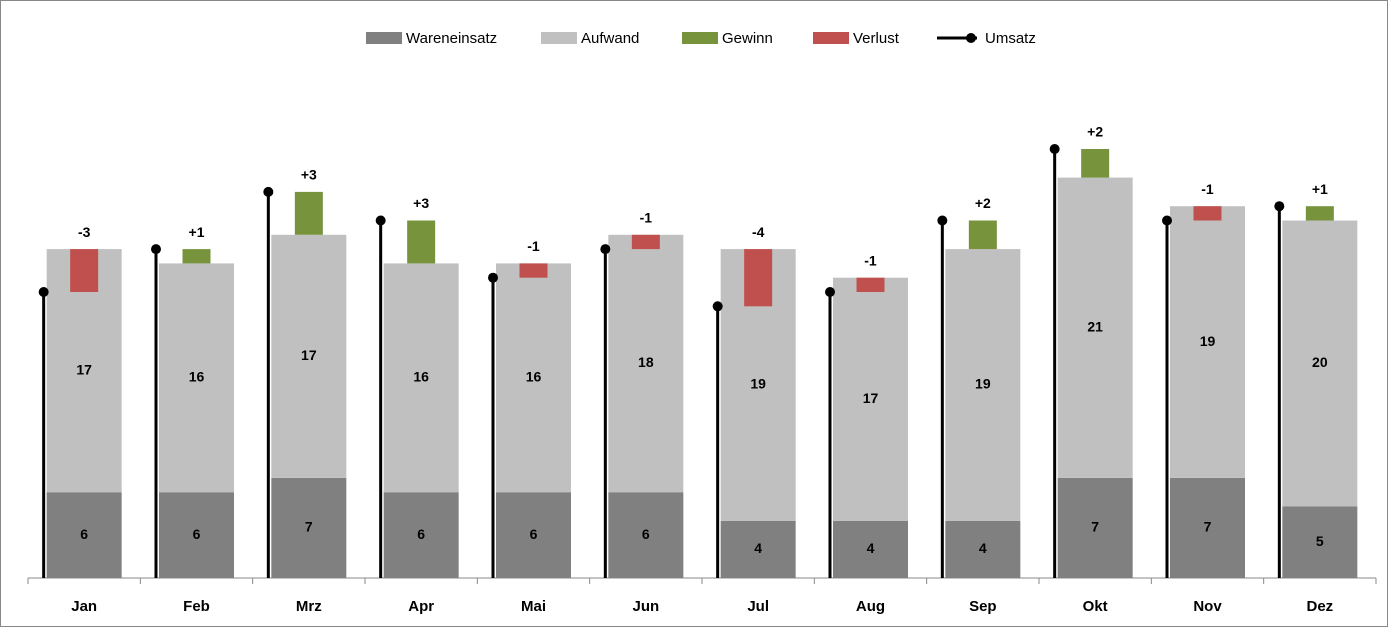  What do you see at coordinates (870, 606) in the screenshot?
I see `x-tick-label: Aug` at bounding box center [870, 606].